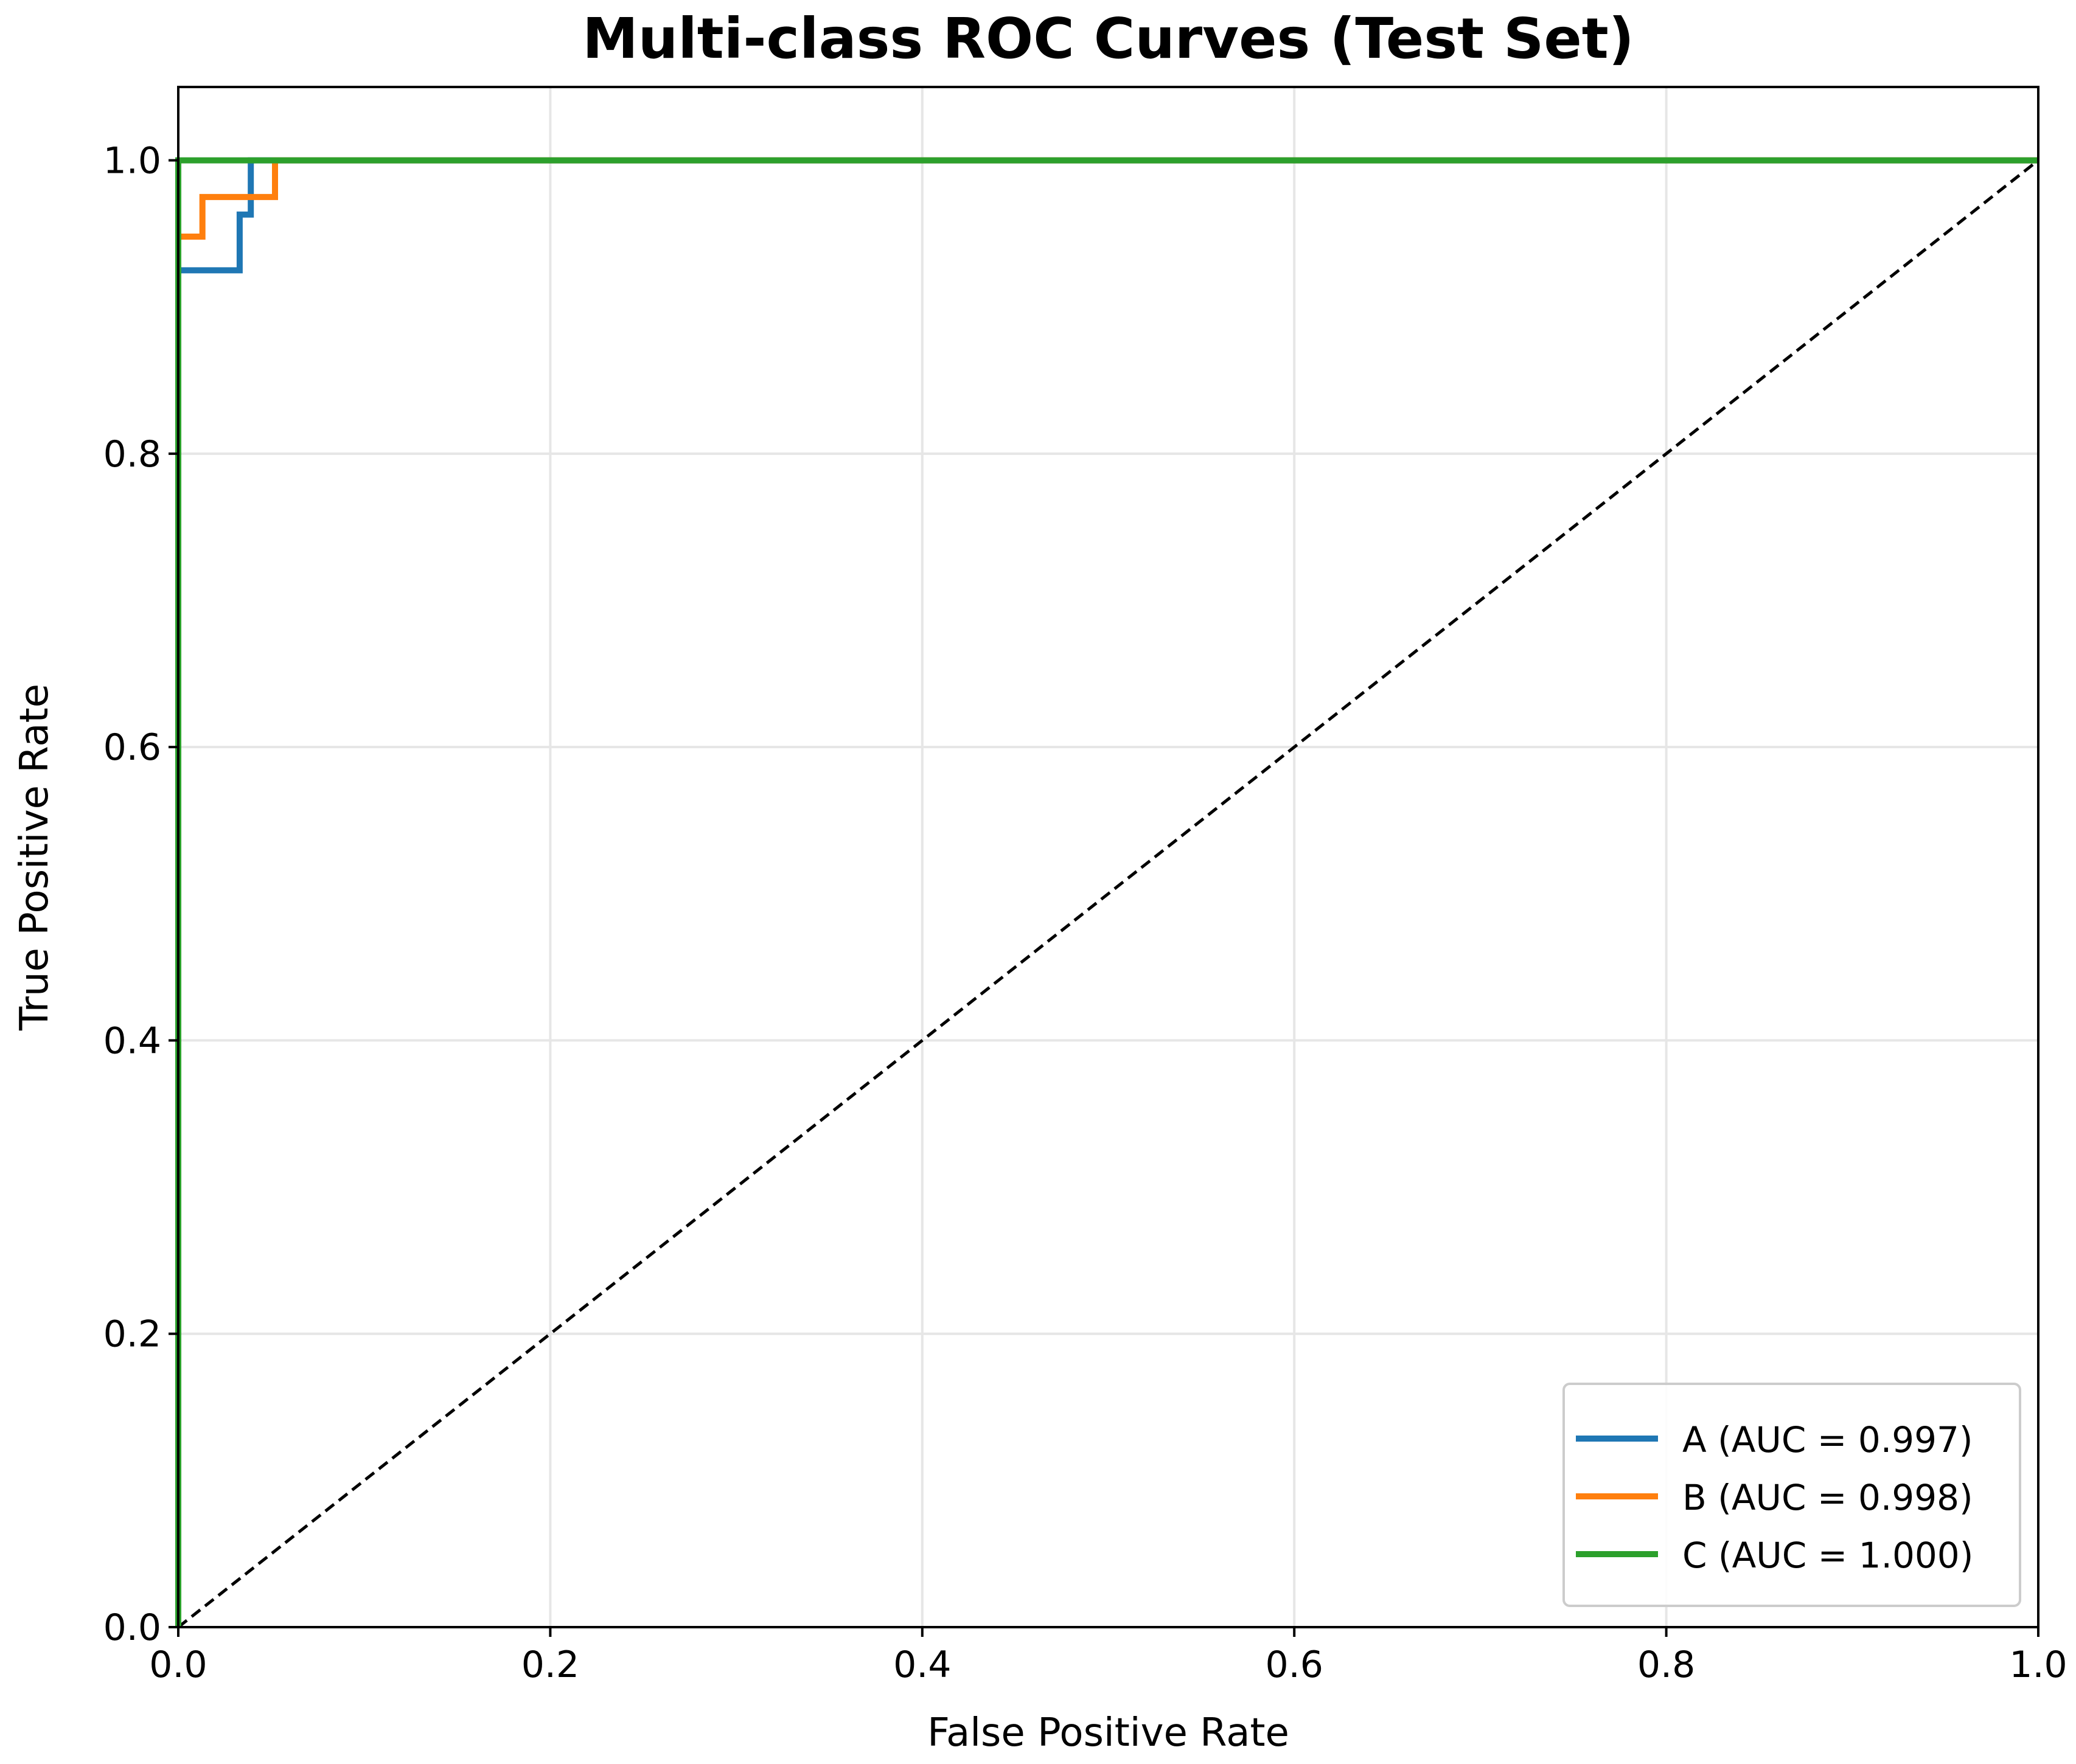 The width and height of the screenshot is (2076, 1764). I want to click on y-tick-label: 0.4, so click(132, 1040).